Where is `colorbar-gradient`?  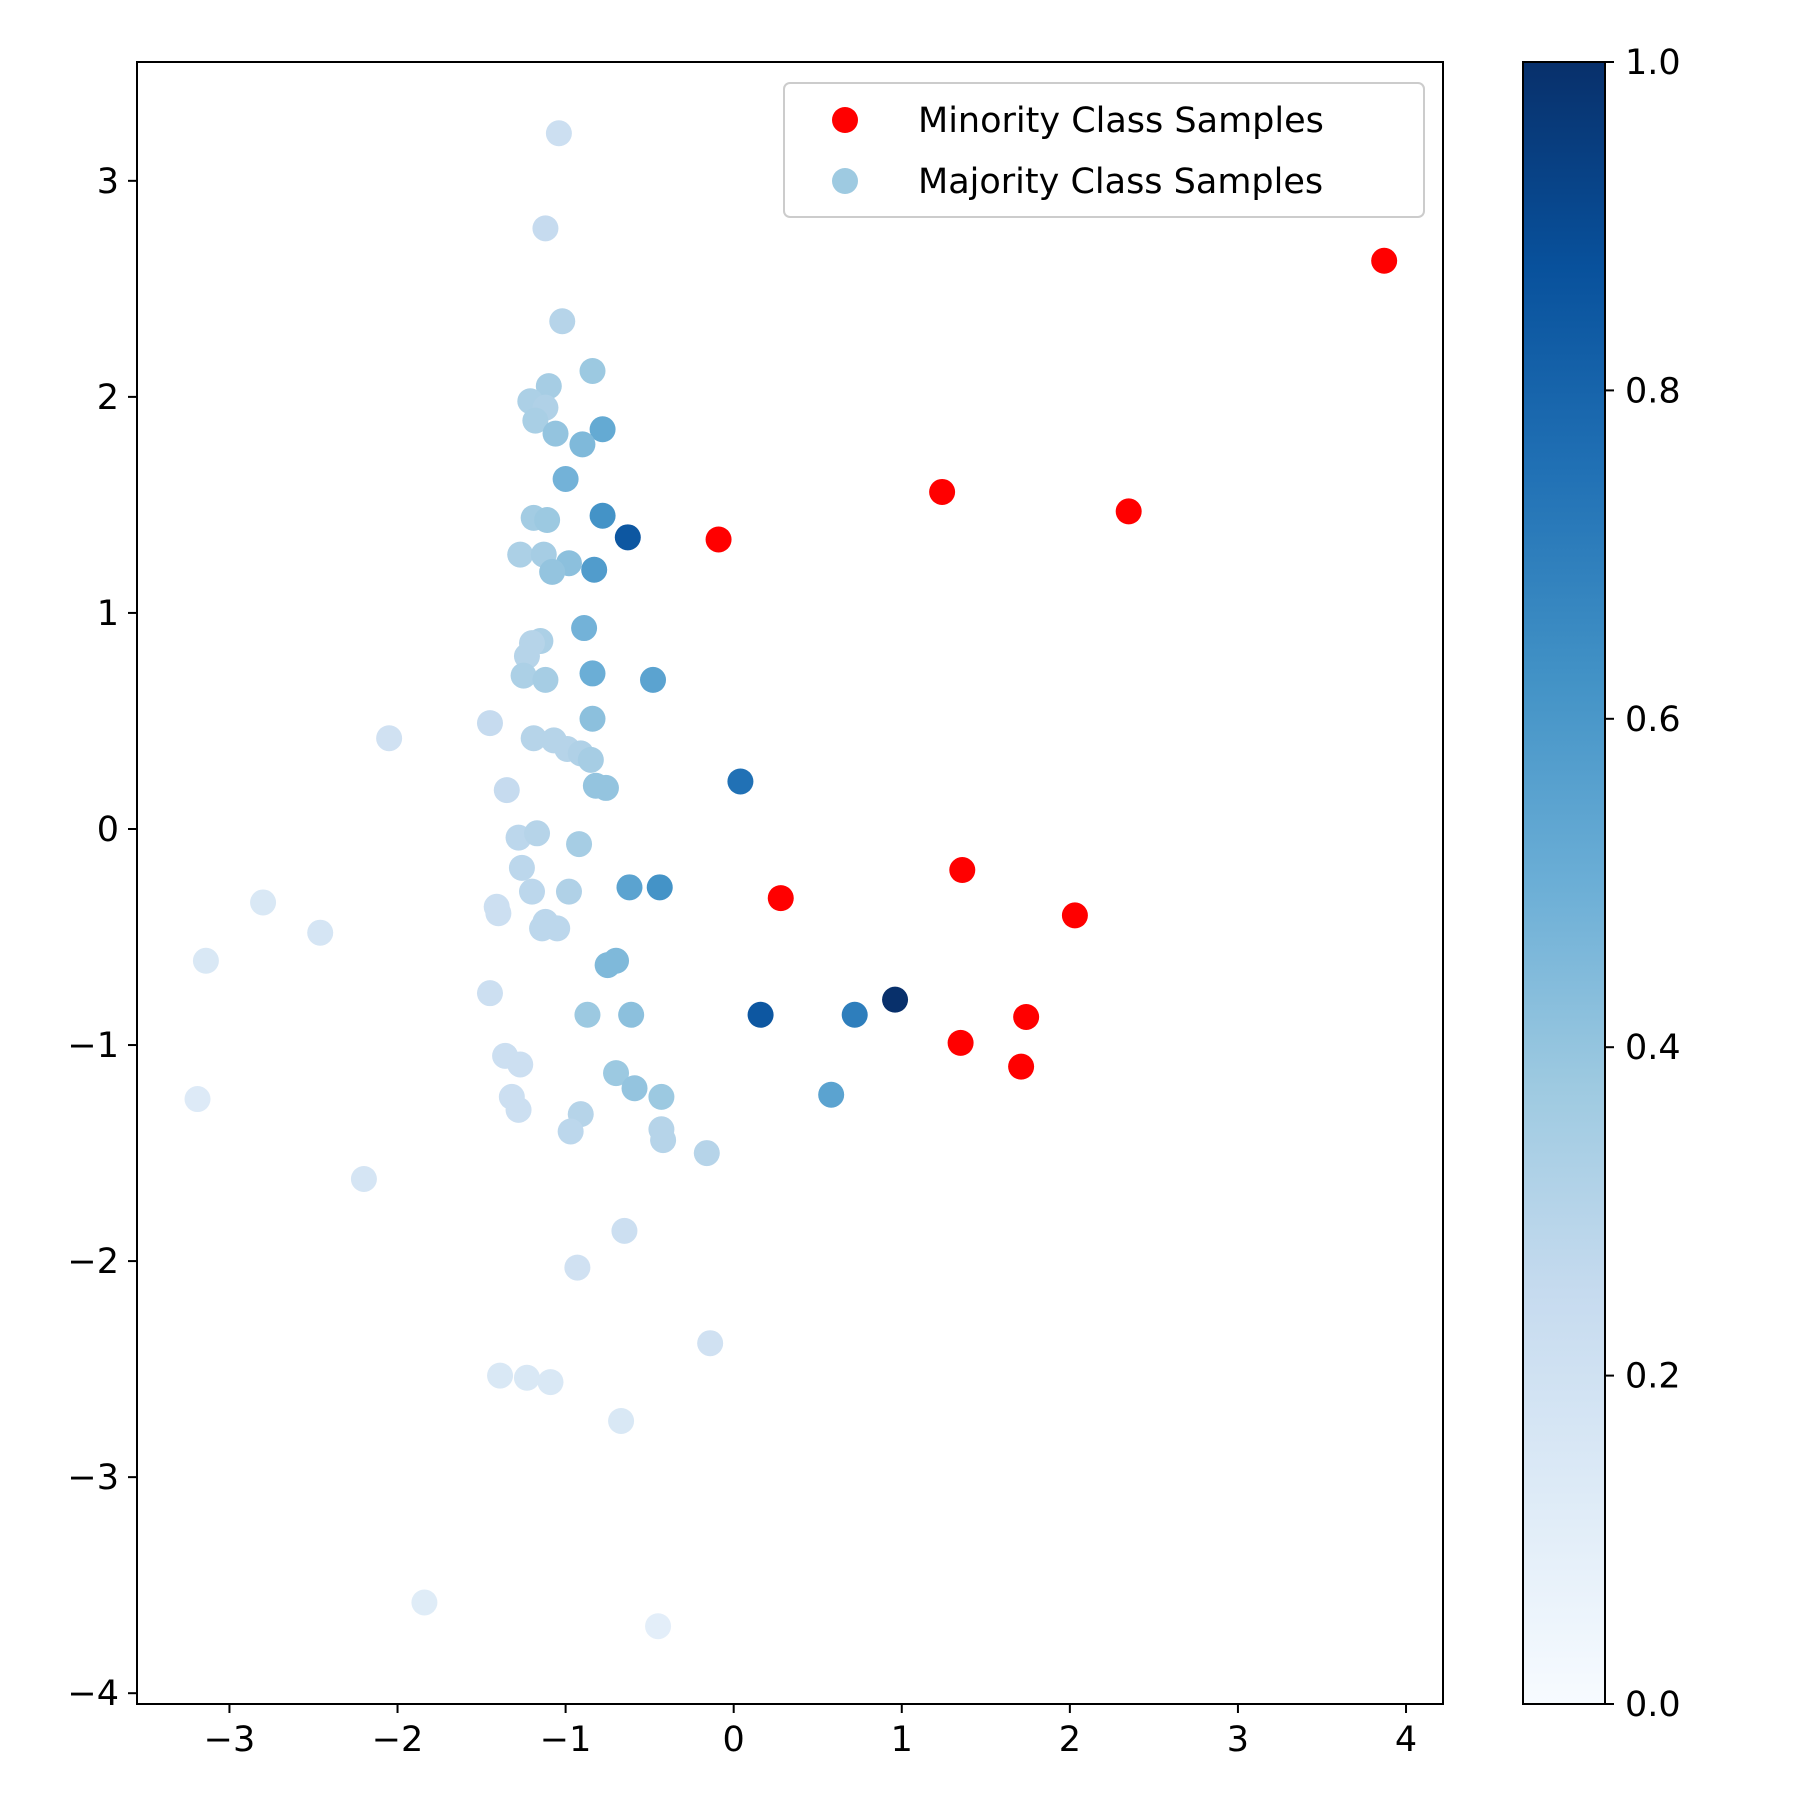
colorbar-gradient is located at coordinates (1564, 883).